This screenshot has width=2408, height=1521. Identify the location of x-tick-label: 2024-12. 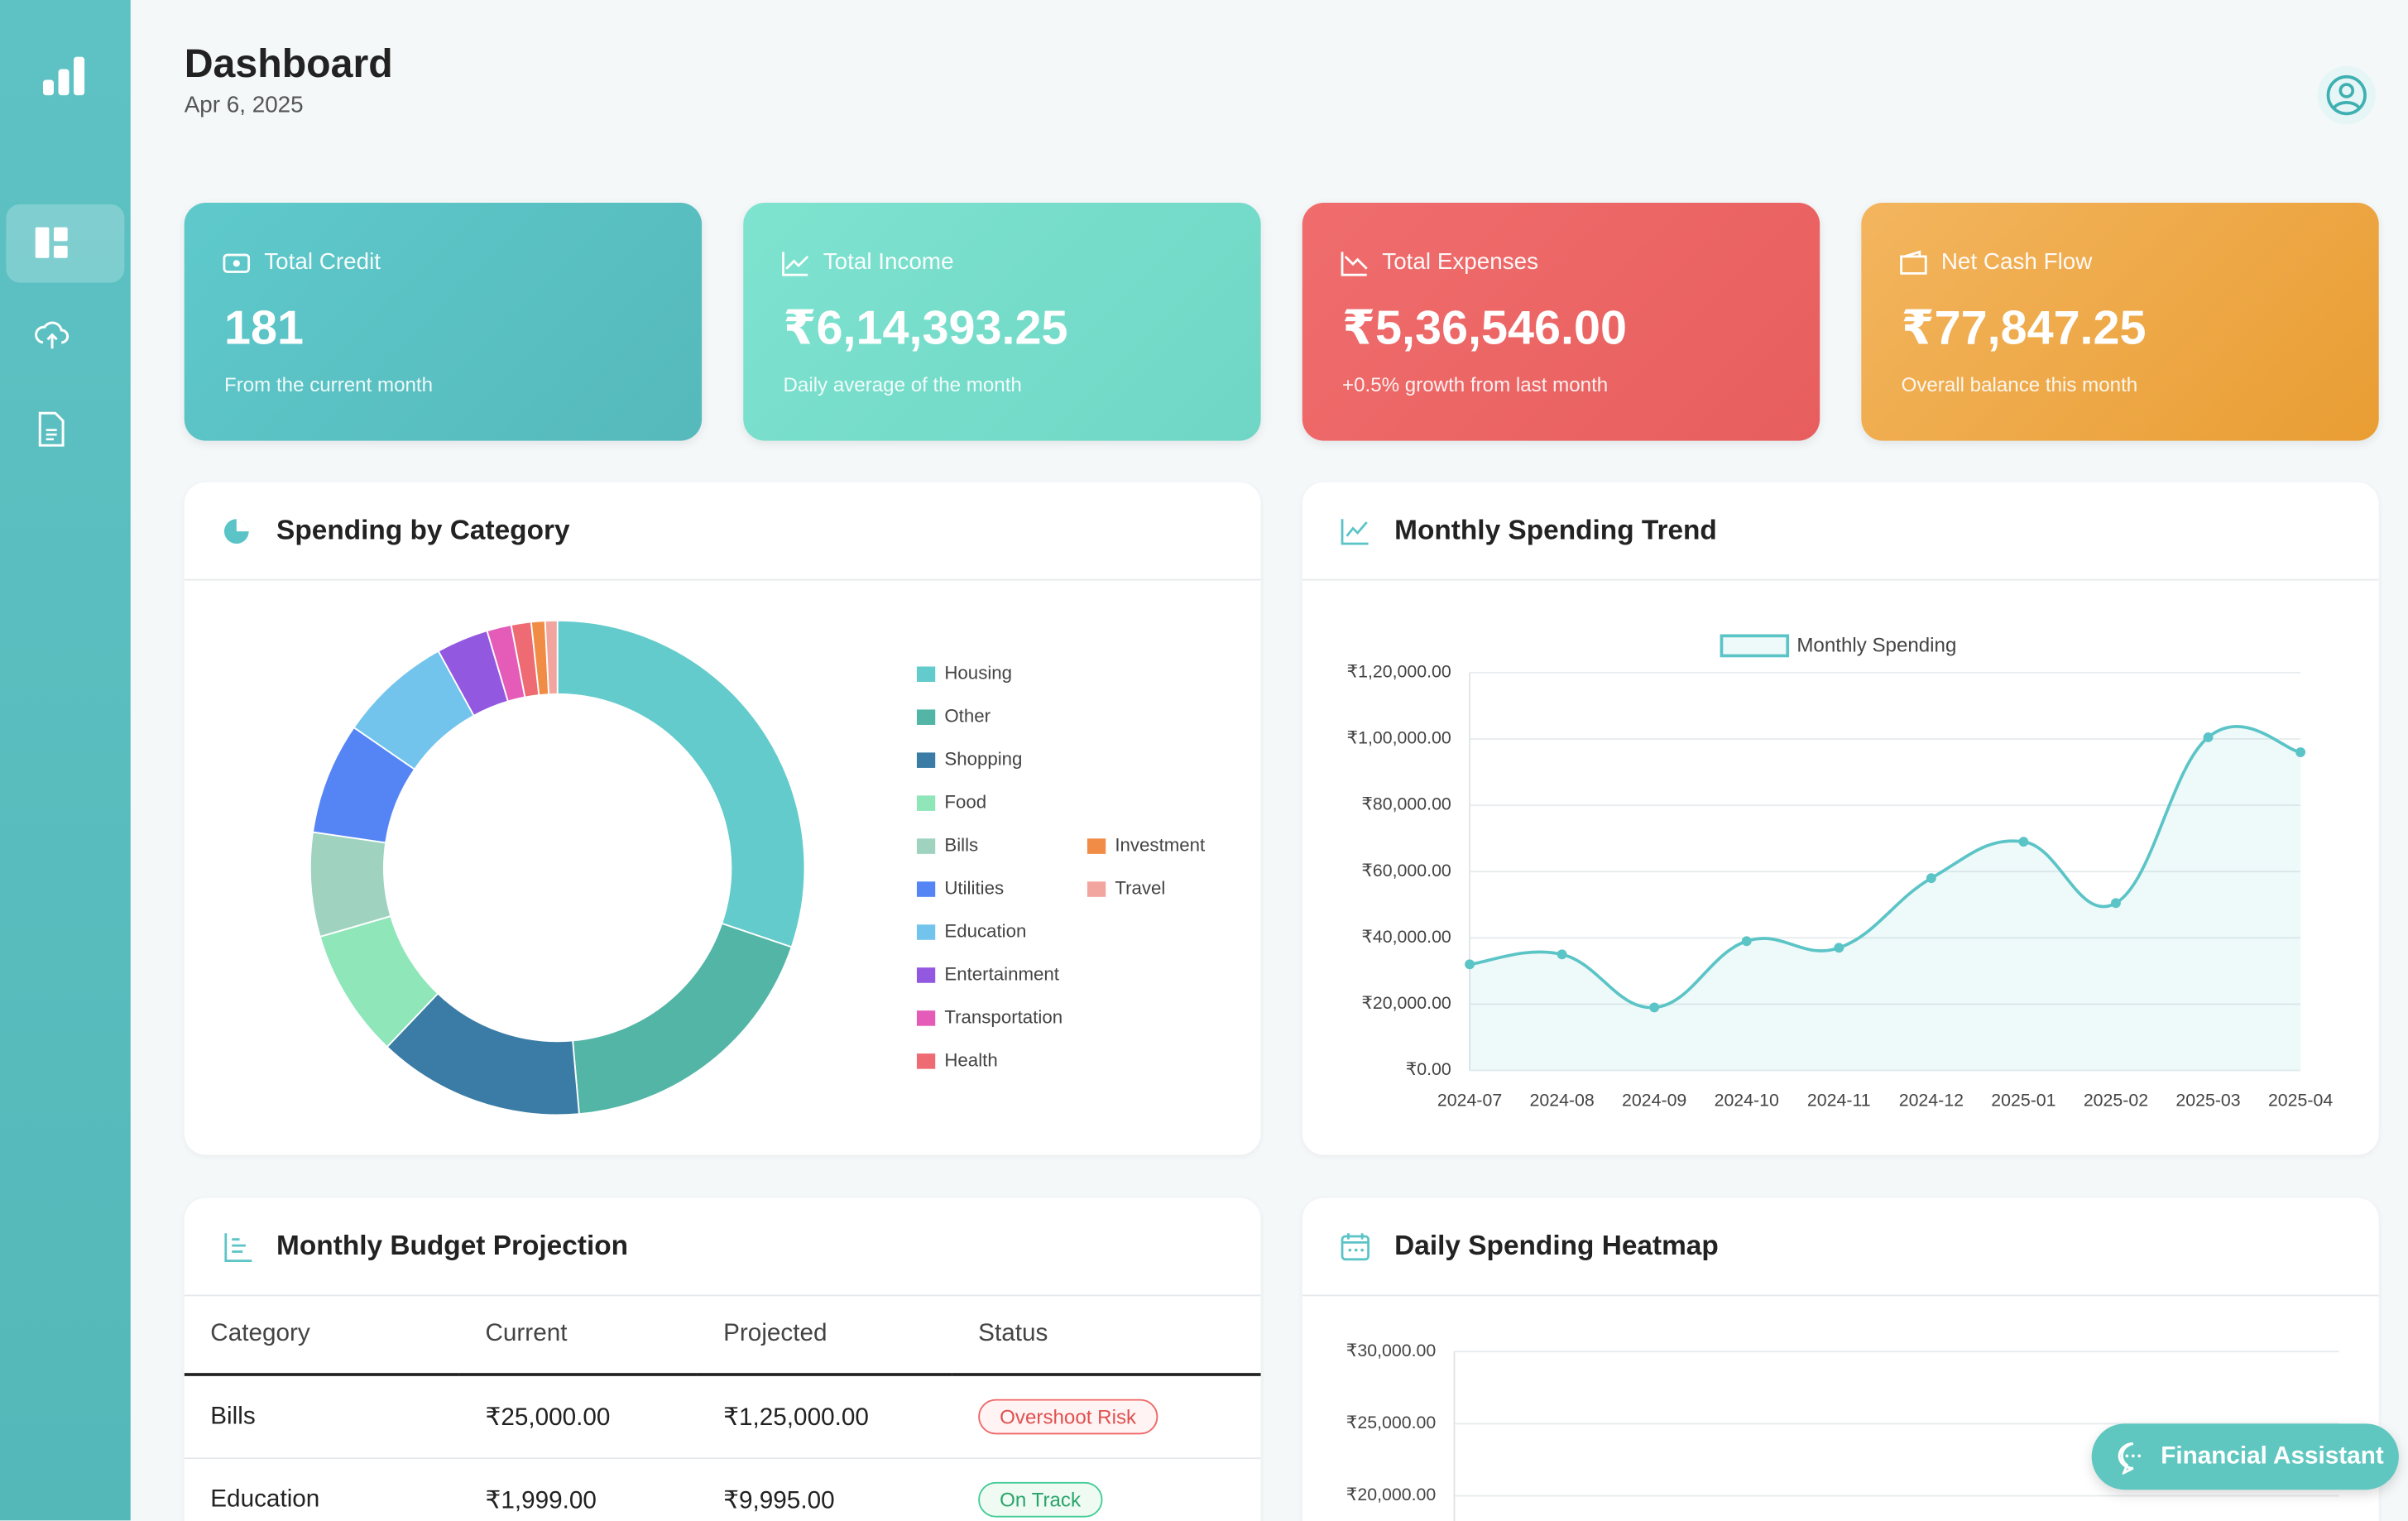
(1931, 1100).